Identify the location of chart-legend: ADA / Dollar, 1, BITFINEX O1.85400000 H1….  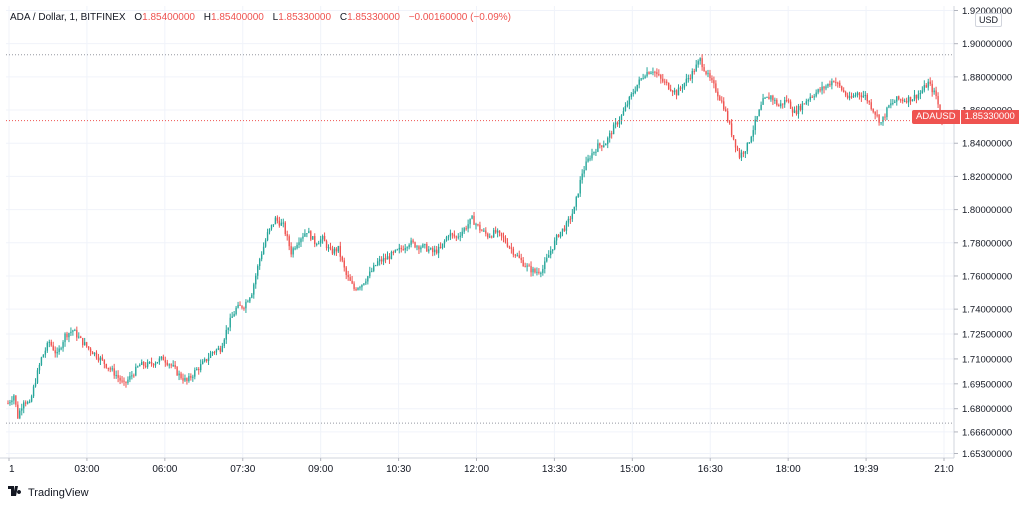
(263, 17).